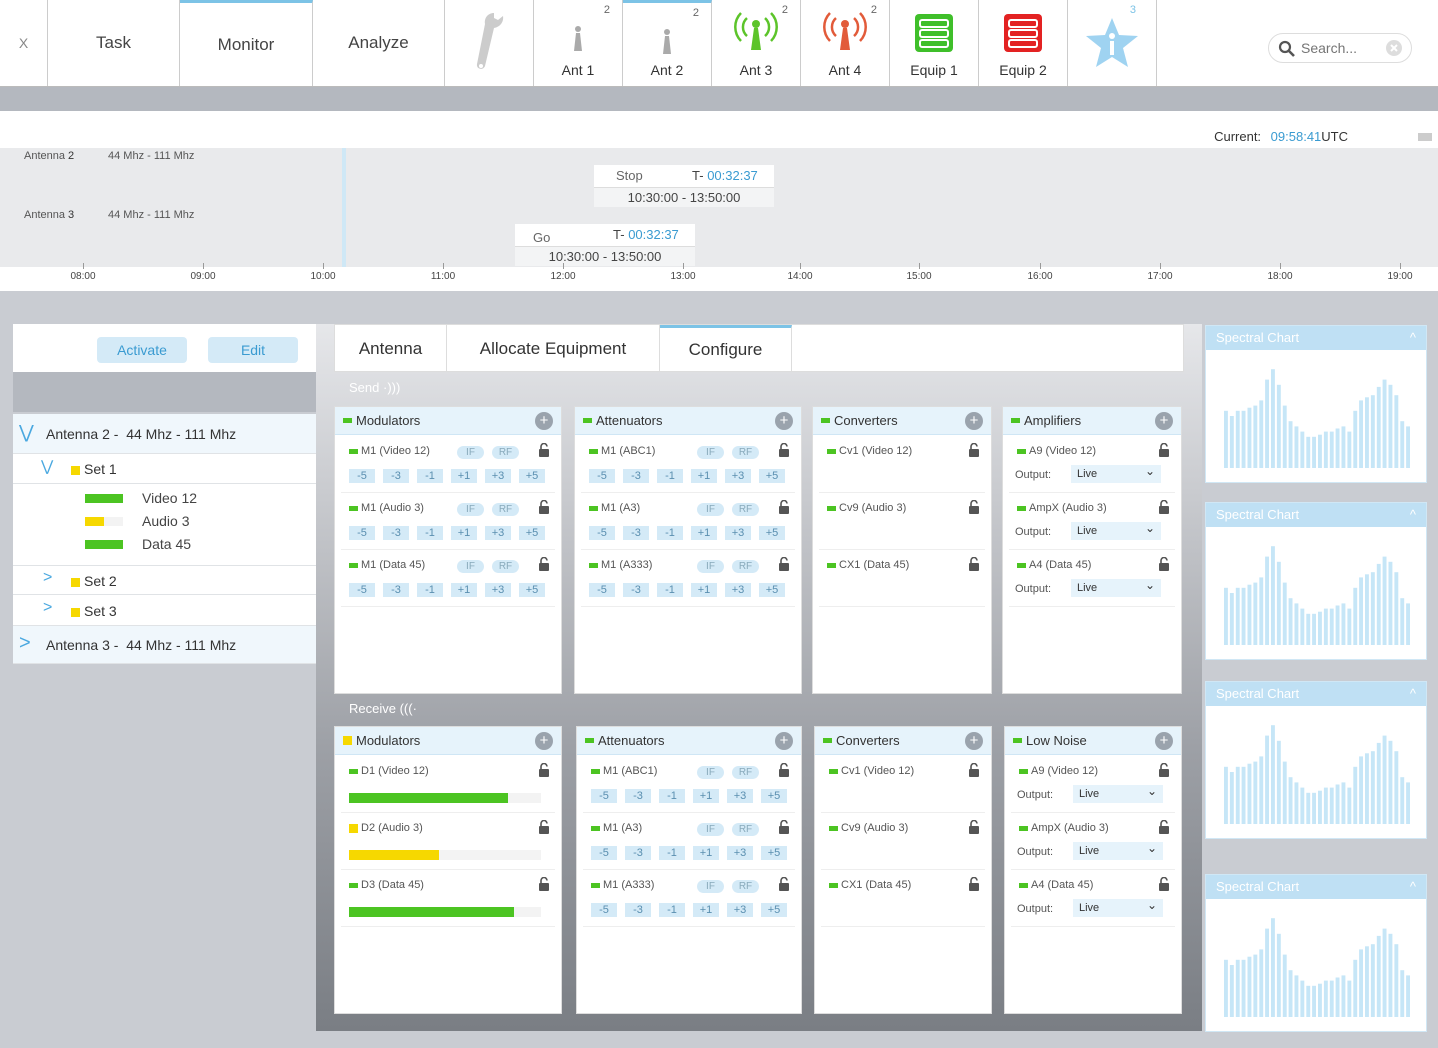  Describe the element at coordinates (448, 467) in the screenshot. I see `device-item: M1 (Video 12) IF RF -5 -3 -1 +1 +3 +5` at that location.